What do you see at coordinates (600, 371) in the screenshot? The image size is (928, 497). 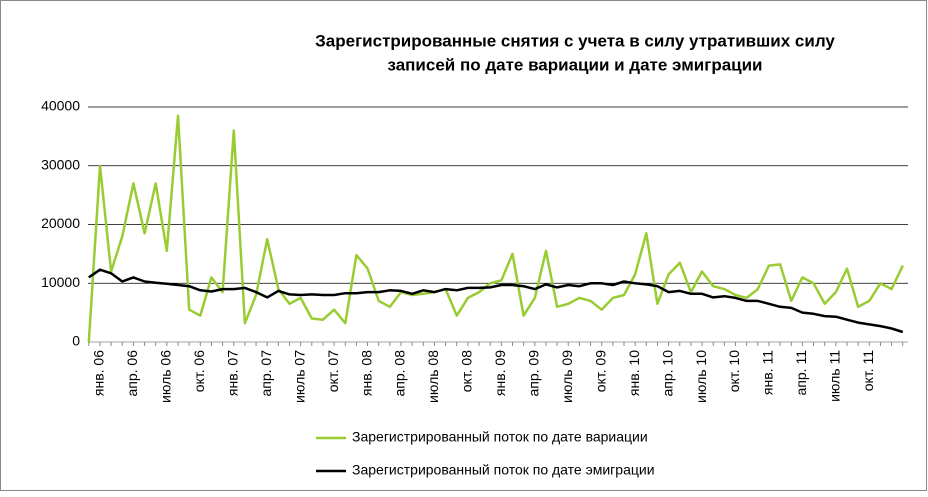 I see `x-tick-label: окт. 09` at bounding box center [600, 371].